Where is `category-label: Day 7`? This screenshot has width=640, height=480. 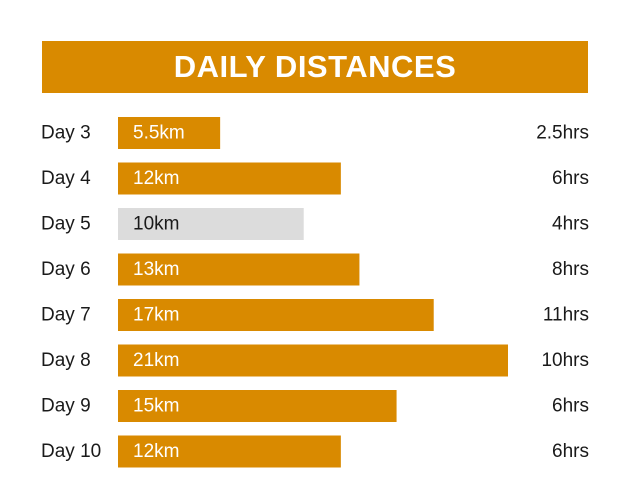
category-label: Day 7 is located at coordinates (66, 315).